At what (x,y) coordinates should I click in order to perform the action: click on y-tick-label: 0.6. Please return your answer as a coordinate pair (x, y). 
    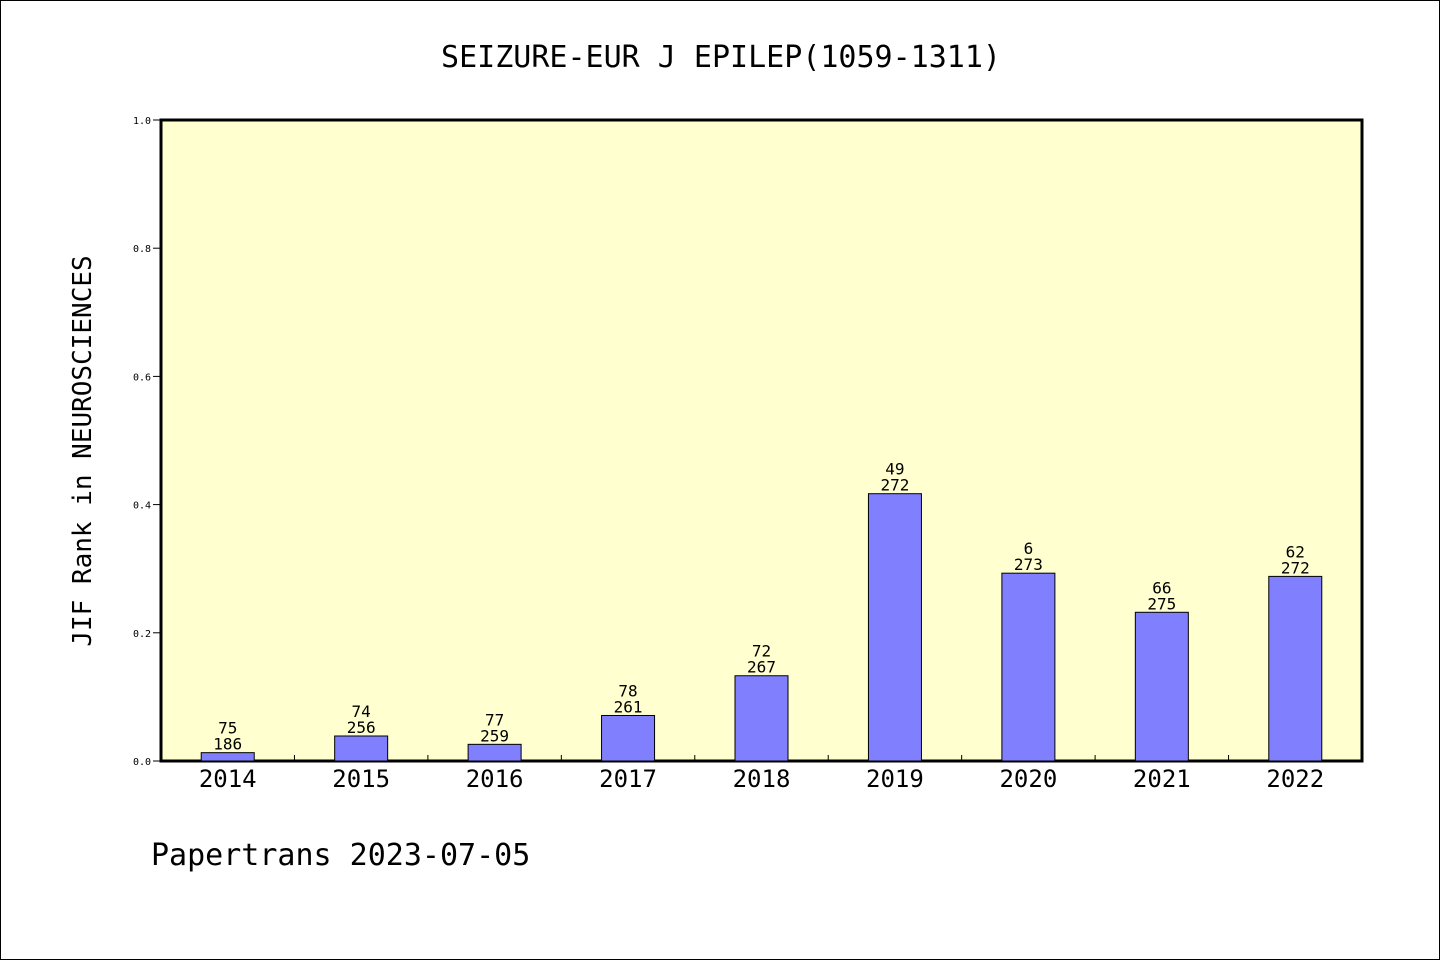
    Looking at the image, I should click on (142, 377).